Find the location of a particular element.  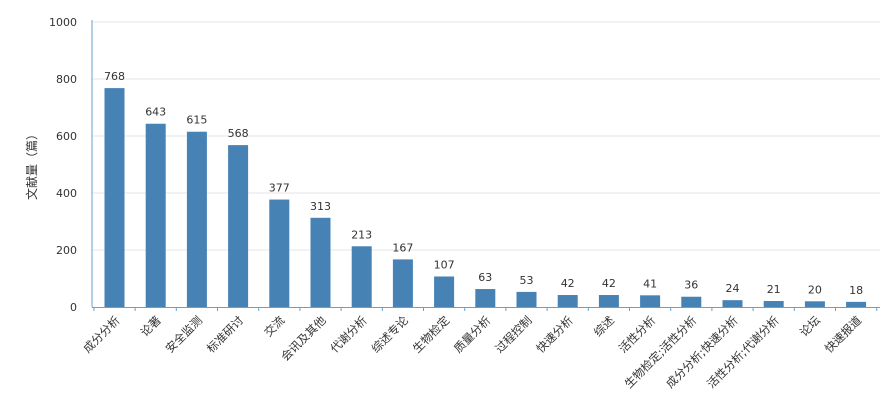

data-label: 63 is located at coordinates (485, 277).